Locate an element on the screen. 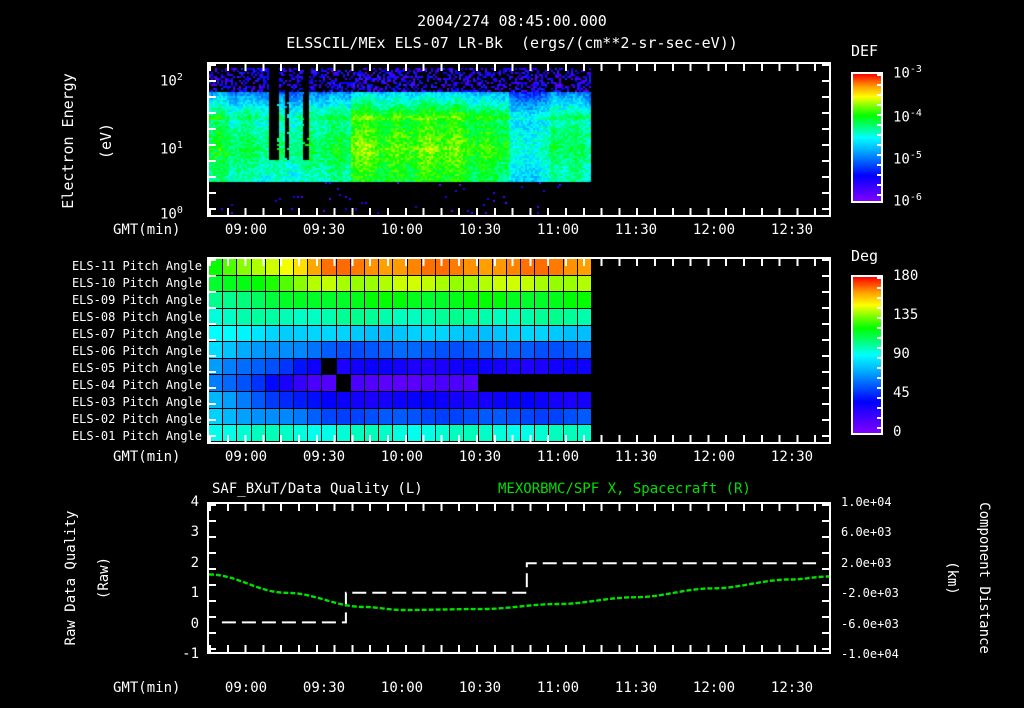 This screenshot has width=1024, height=708. bottom-plot-lines is located at coordinates (519, 578).